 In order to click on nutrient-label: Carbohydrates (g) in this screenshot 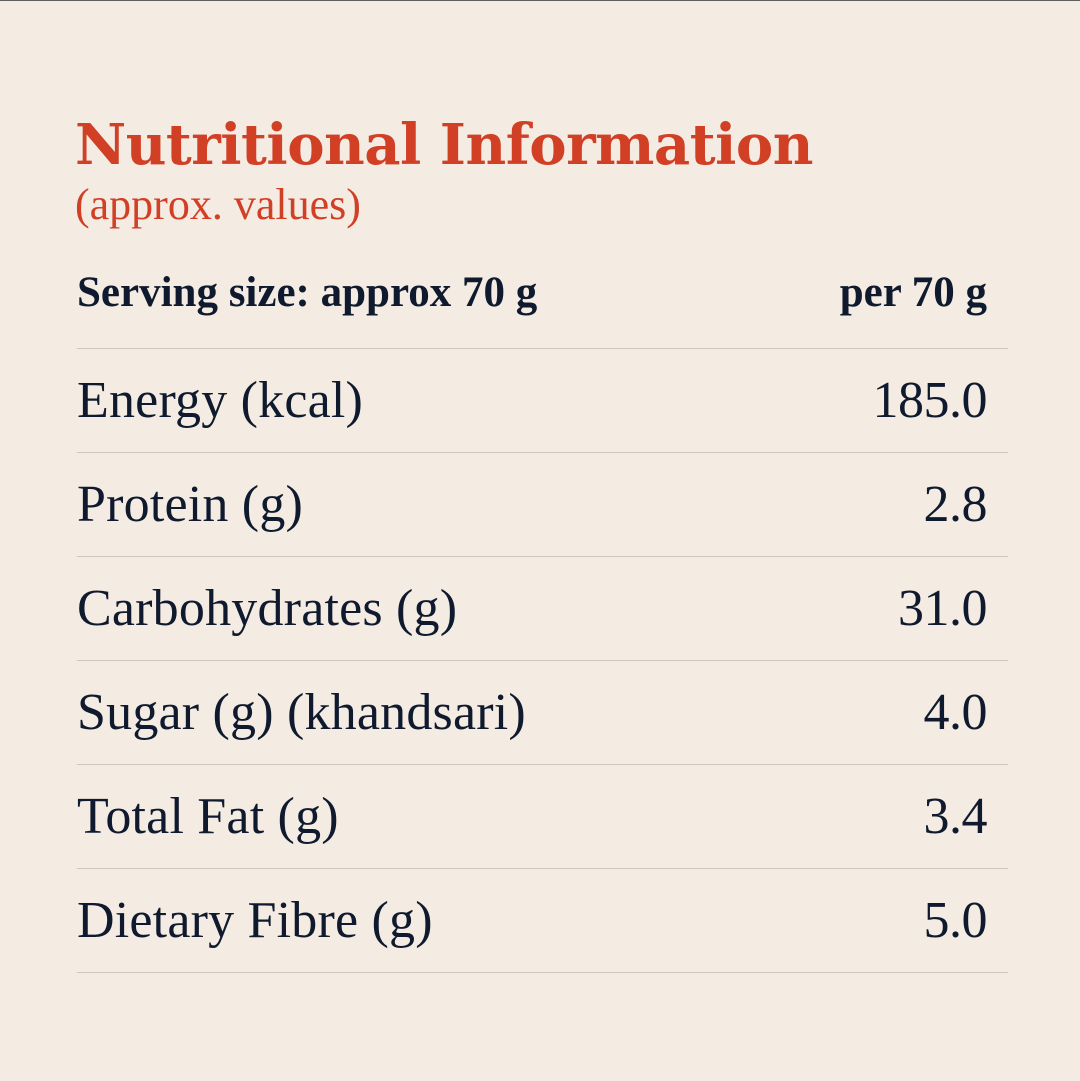, I will do `click(267, 608)`.